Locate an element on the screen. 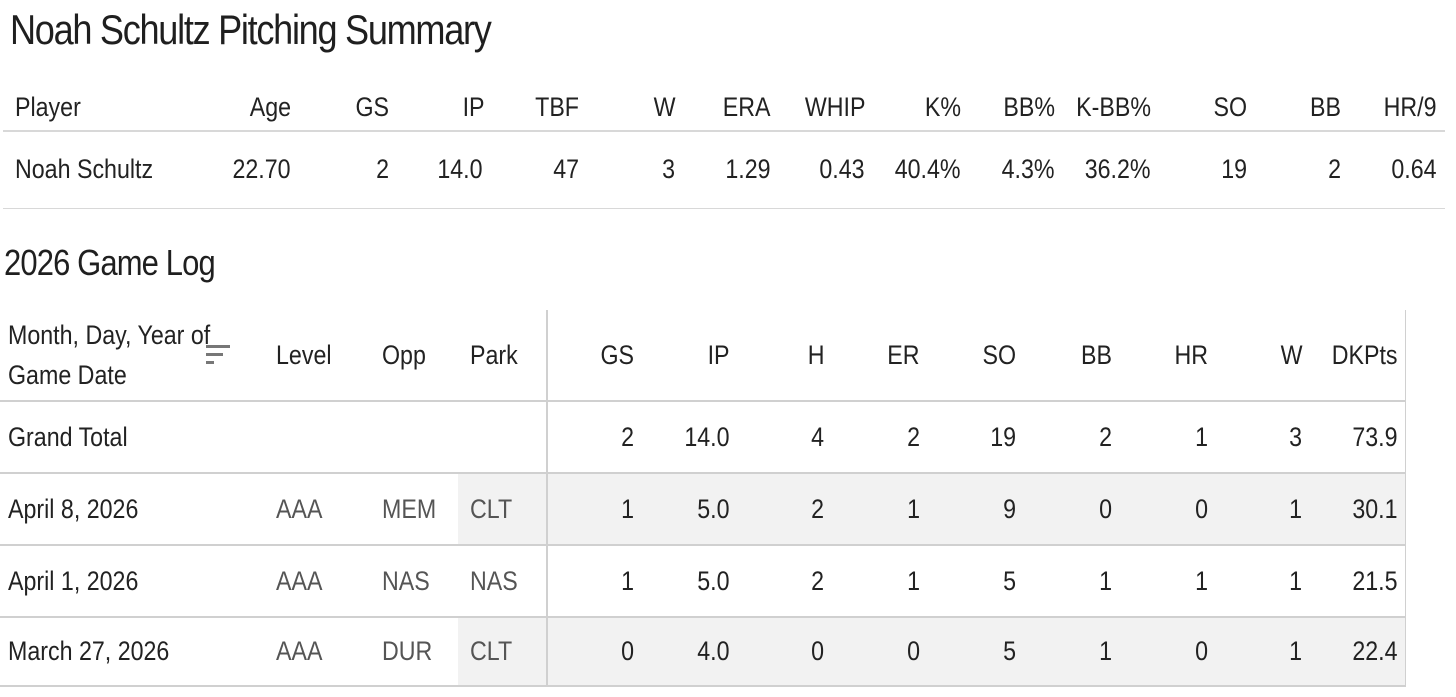 The width and height of the screenshot is (1456, 697). game-so: 9 is located at coordinates (1009, 508).